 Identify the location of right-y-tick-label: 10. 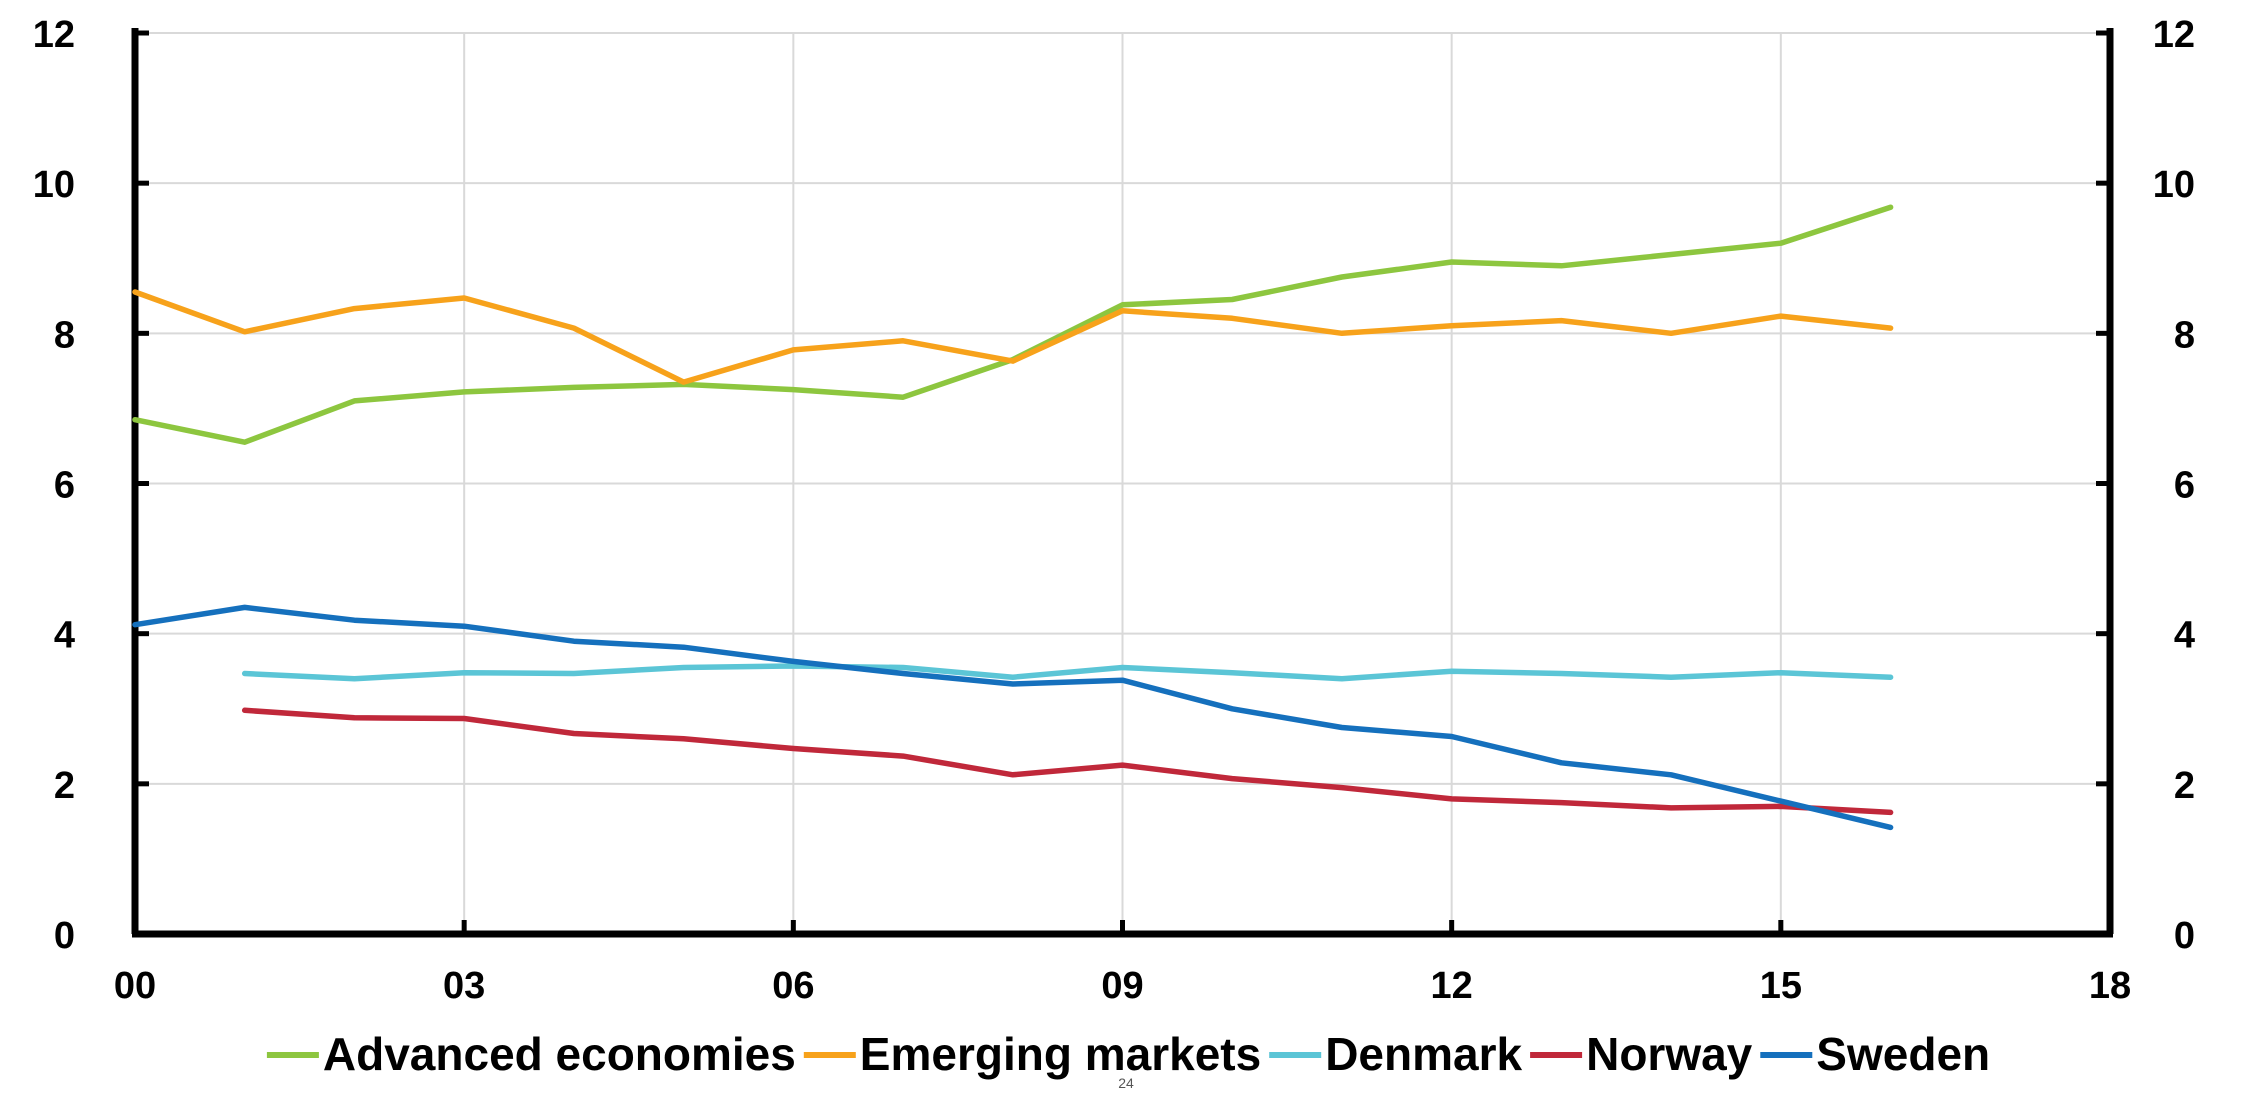
(2174, 185).